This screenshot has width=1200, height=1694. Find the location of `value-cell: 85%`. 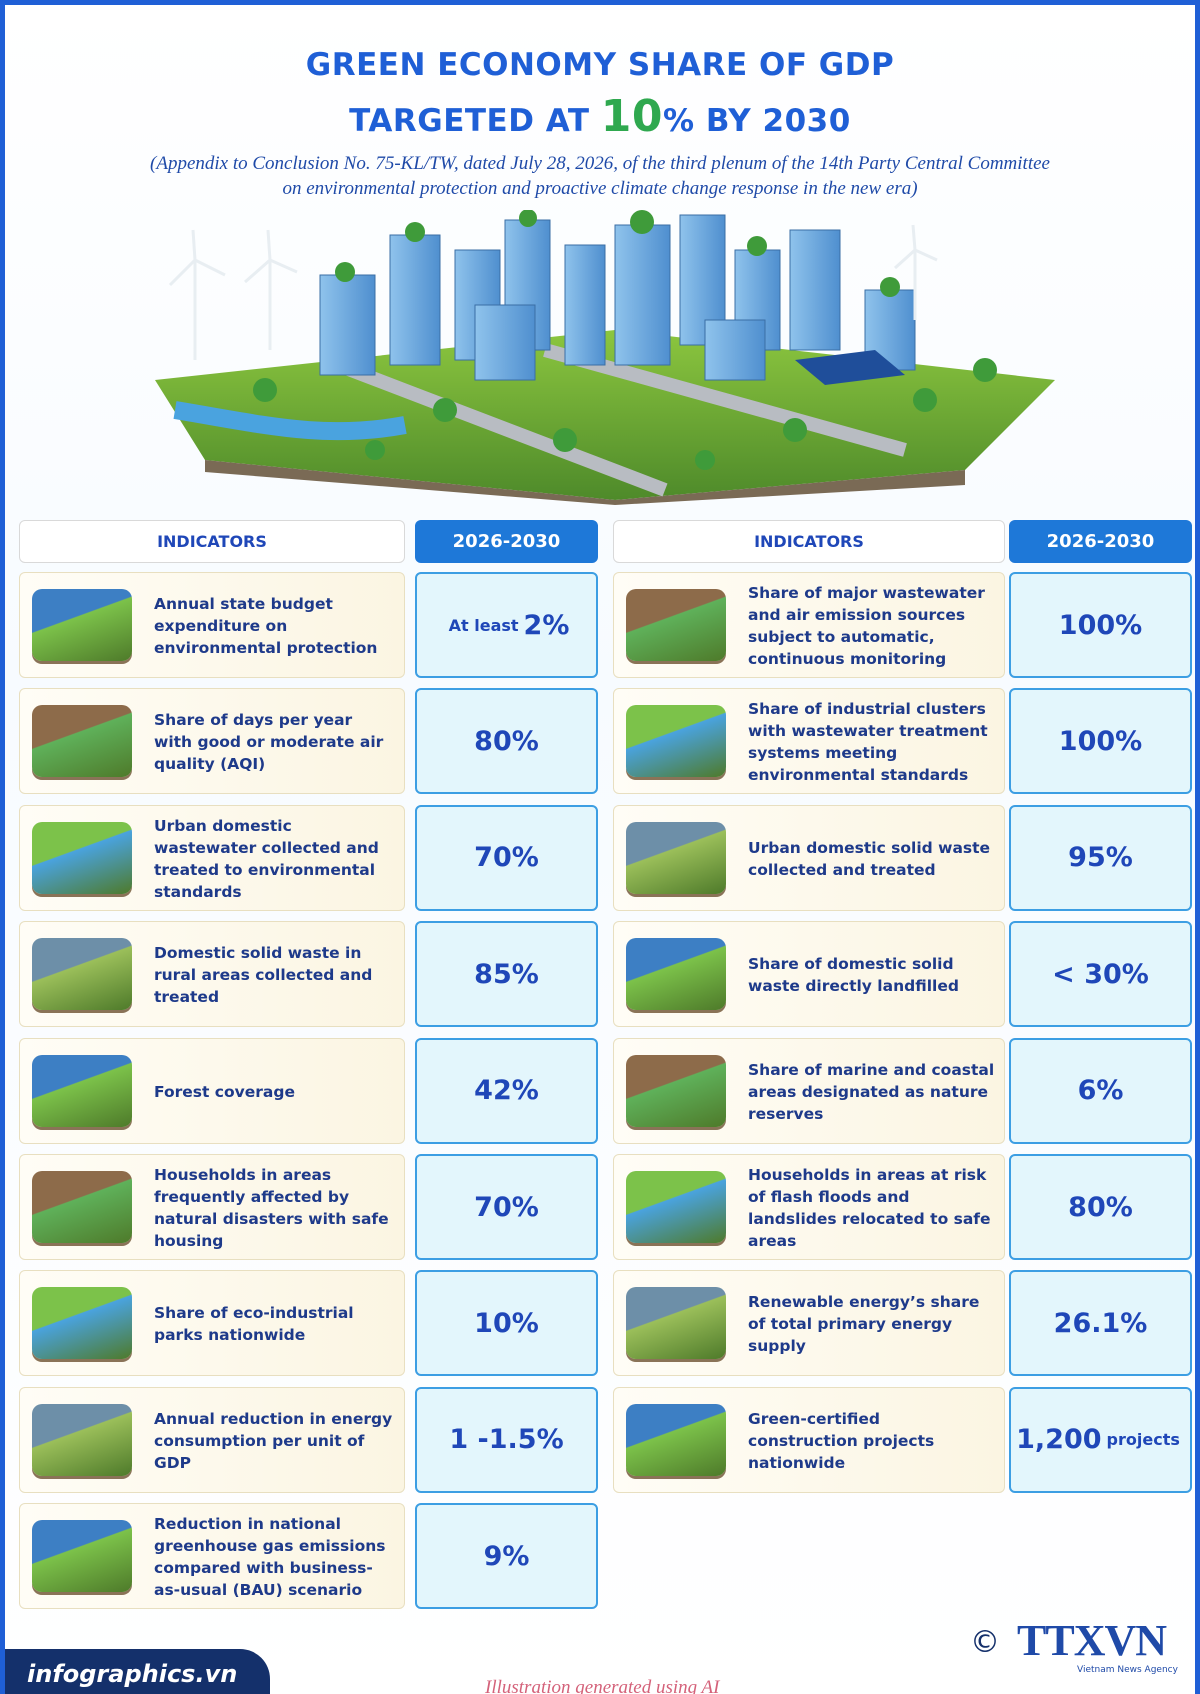

value-cell: 85% is located at coordinates (506, 974).